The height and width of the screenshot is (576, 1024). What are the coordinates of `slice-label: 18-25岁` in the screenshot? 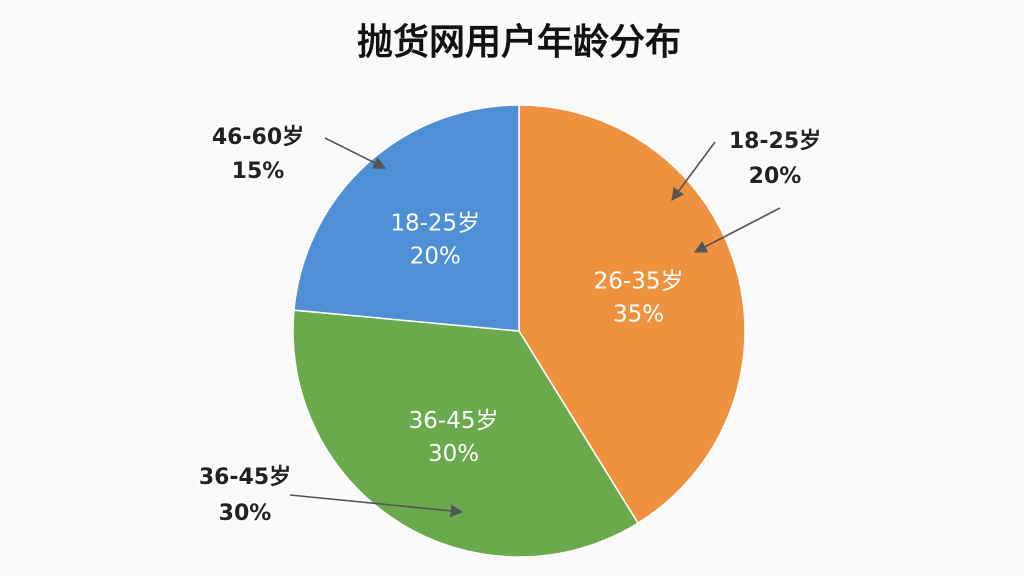 It's located at (435, 224).